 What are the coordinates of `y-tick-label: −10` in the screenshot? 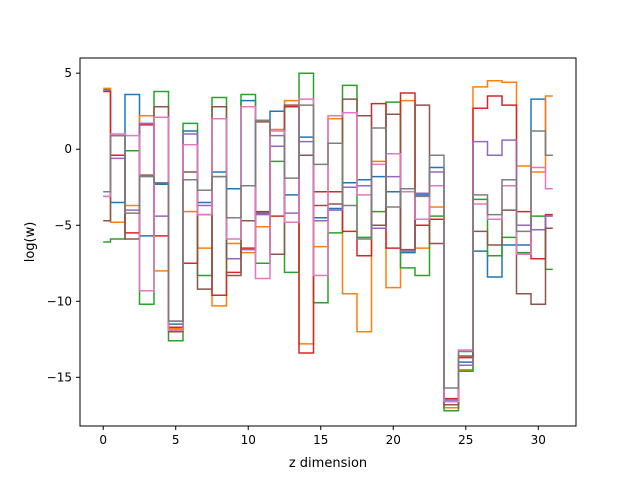 It's located at (59, 301).